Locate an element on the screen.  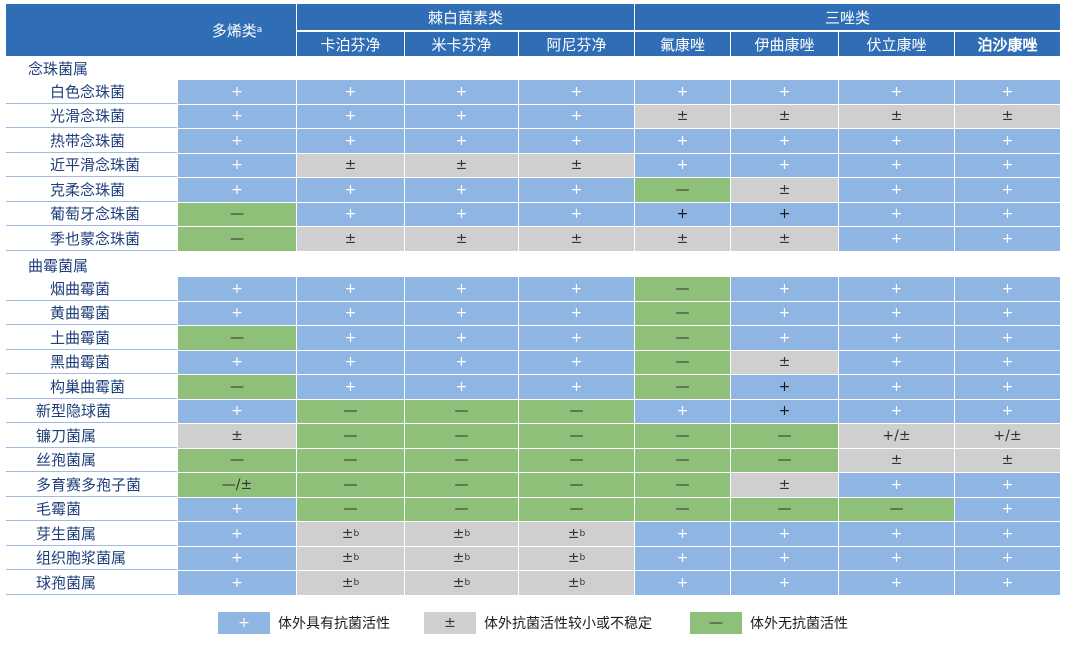
row-label: 丝孢菌属 is located at coordinates (91, 460).